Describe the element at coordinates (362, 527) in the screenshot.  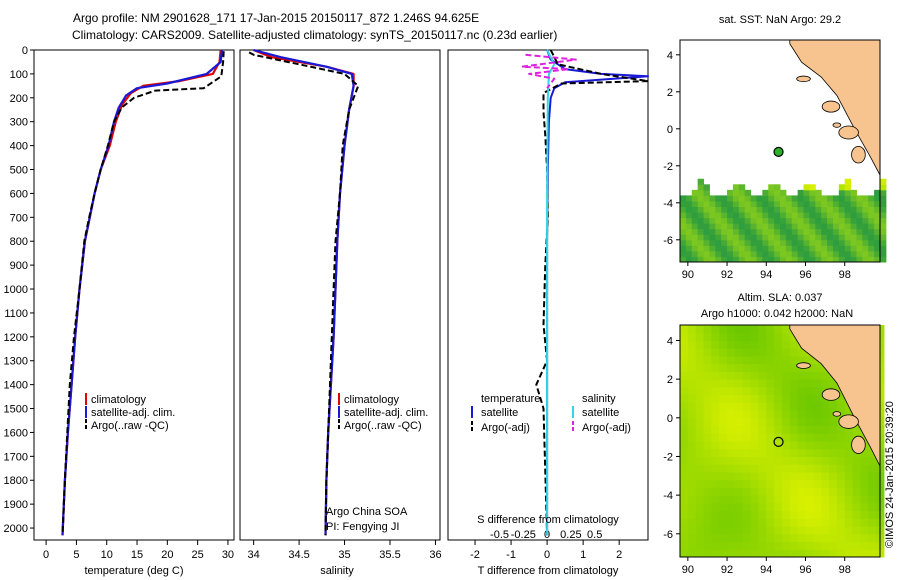
I see `annotation-pi: PI: Fengying JI` at that location.